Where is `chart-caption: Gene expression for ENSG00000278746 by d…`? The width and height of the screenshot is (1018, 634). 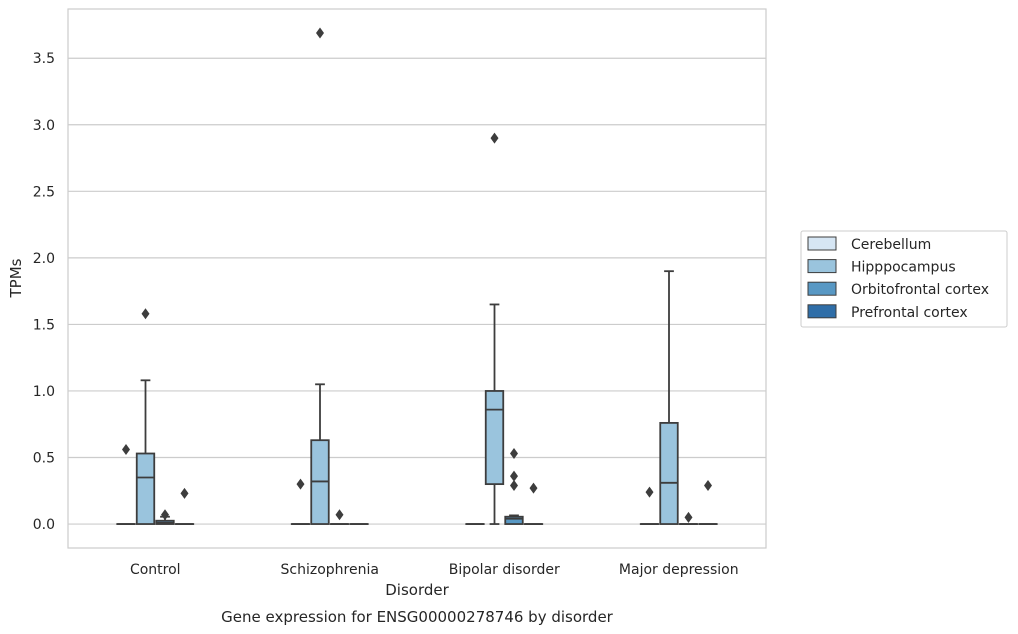
chart-caption: Gene expression for ENSG00000278746 by d… is located at coordinates (417, 617).